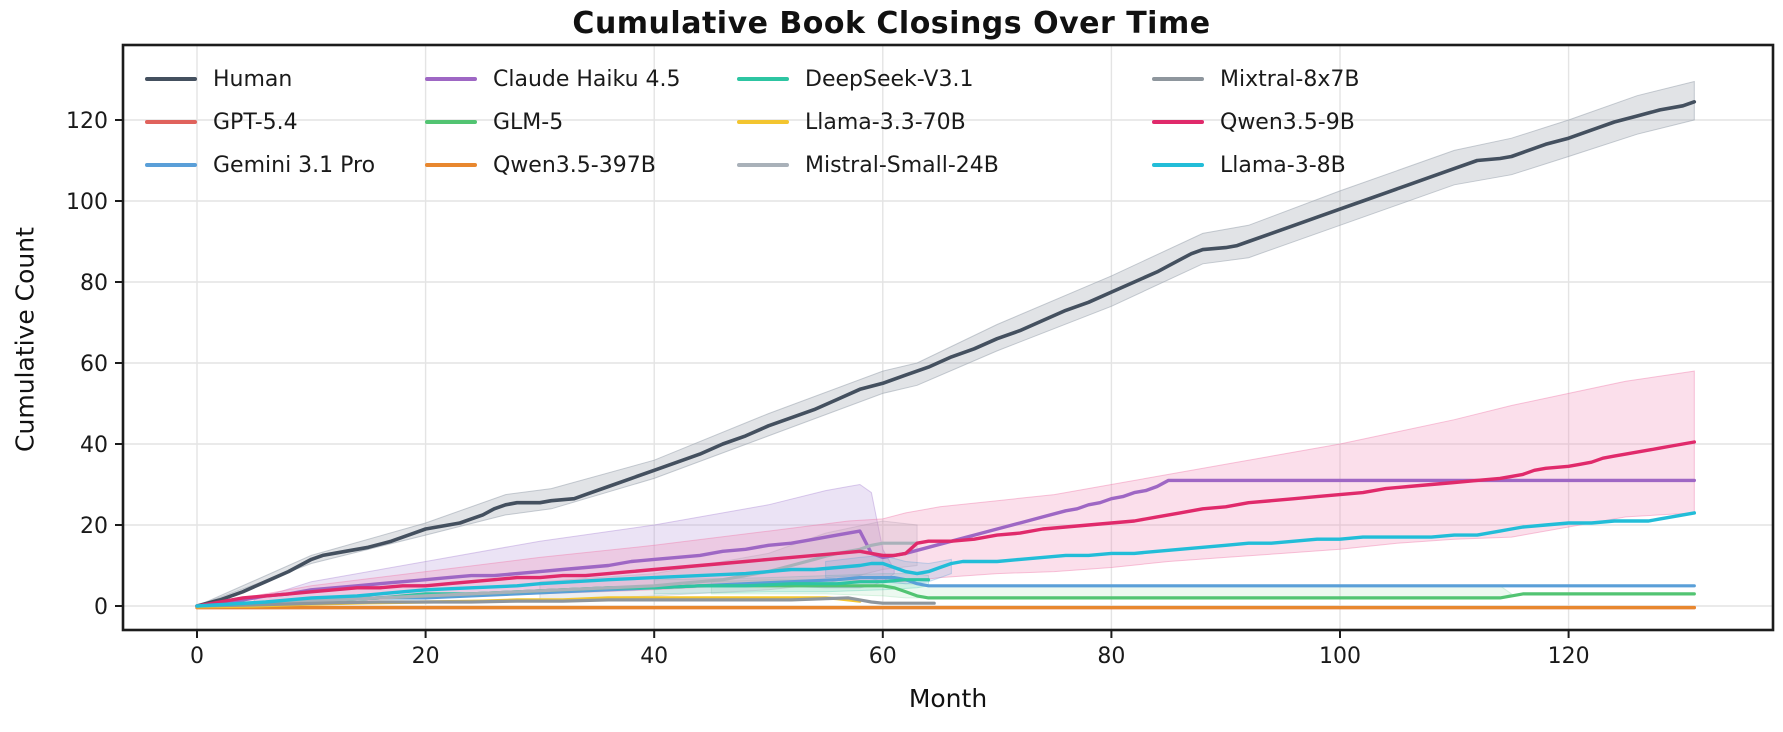  What do you see at coordinates (1287, 122) in the screenshot?
I see `legend-label: Qwen3.5-9B` at bounding box center [1287, 122].